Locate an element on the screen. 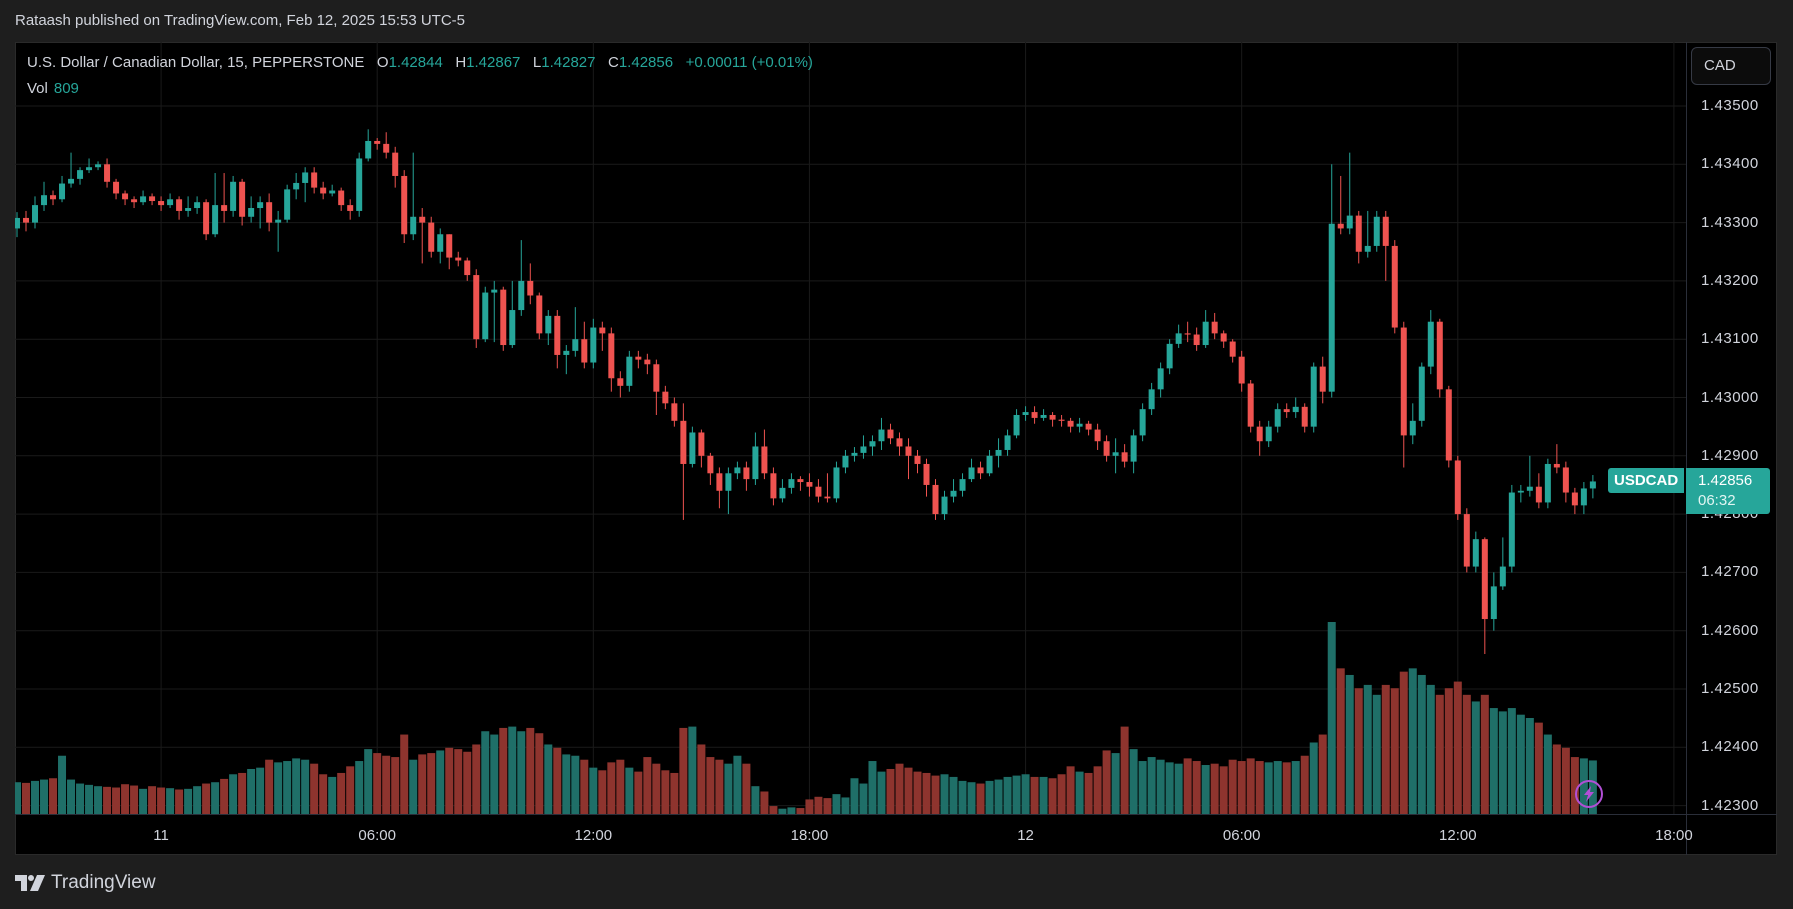 This screenshot has height=909, width=1793. price-tick-label: 1.42700 is located at coordinates (1730, 572).